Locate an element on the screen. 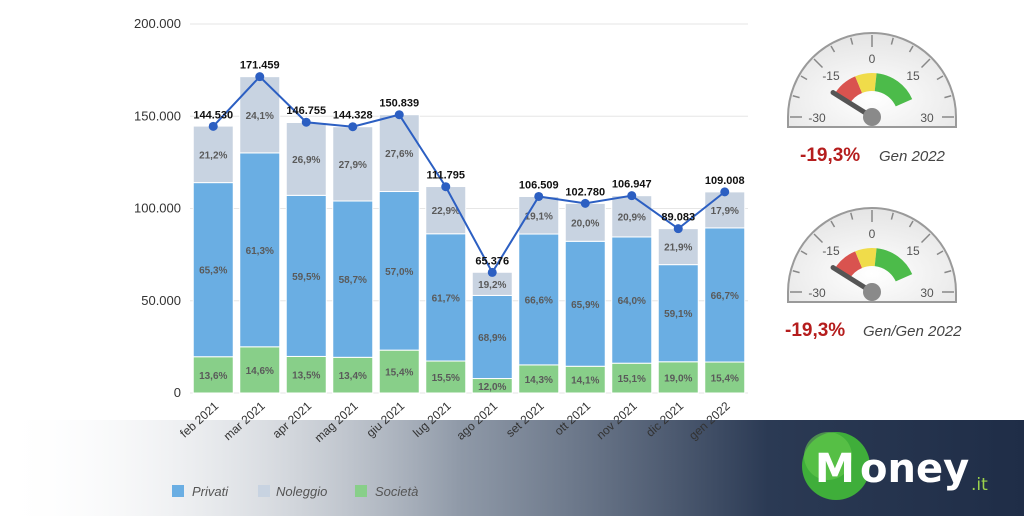 This screenshot has height=516, width=1024. total-label: 109.008 is located at coordinates (725, 181).